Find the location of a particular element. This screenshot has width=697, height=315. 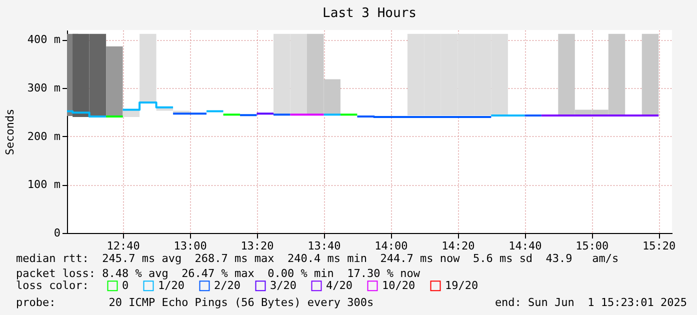

legend-label: 1/20 is located at coordinates (171, 285).